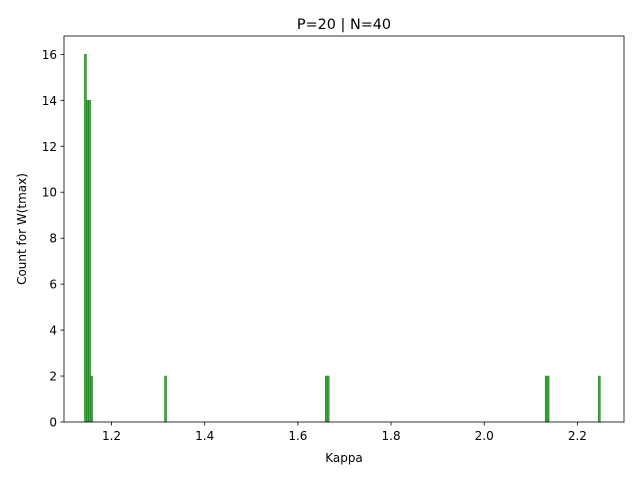 The image size is (640, 480). I want to click on y-tick-label: 8, so click(53, 239).